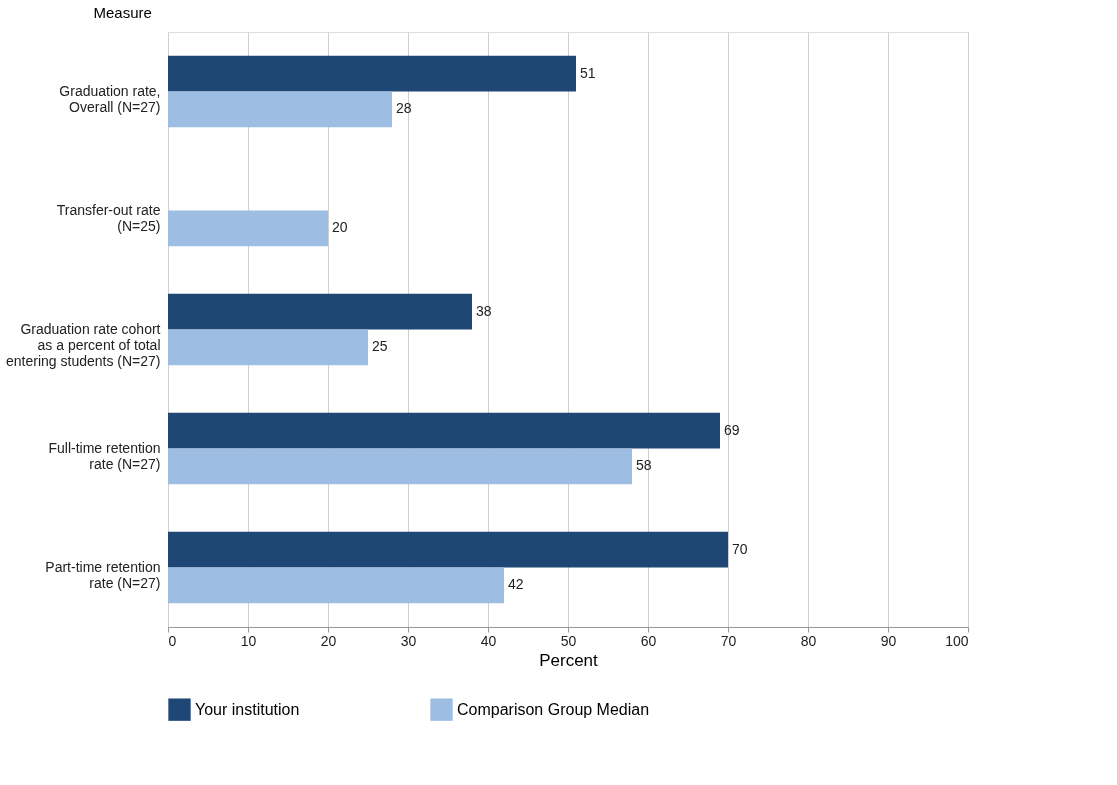  I want to click on data-label: 51, so click(588, 72).